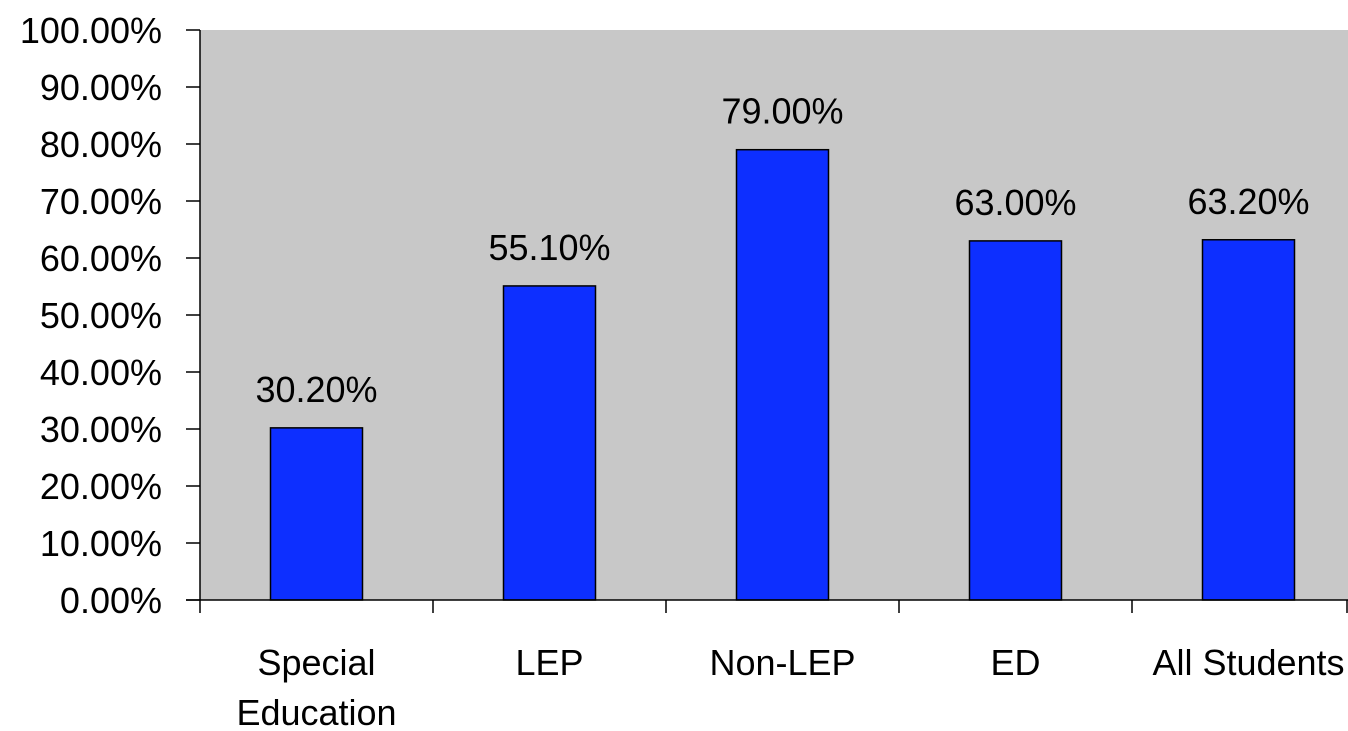 The width and height of the screenshot is (1348, 731). Describe the element at coordinates (101, 543) in the screenshot. I see `y-tick-label: 10.00%` at that location.